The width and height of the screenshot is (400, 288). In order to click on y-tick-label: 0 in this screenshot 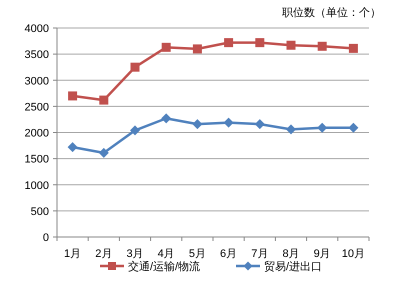, I will do `click(45, 238)`.